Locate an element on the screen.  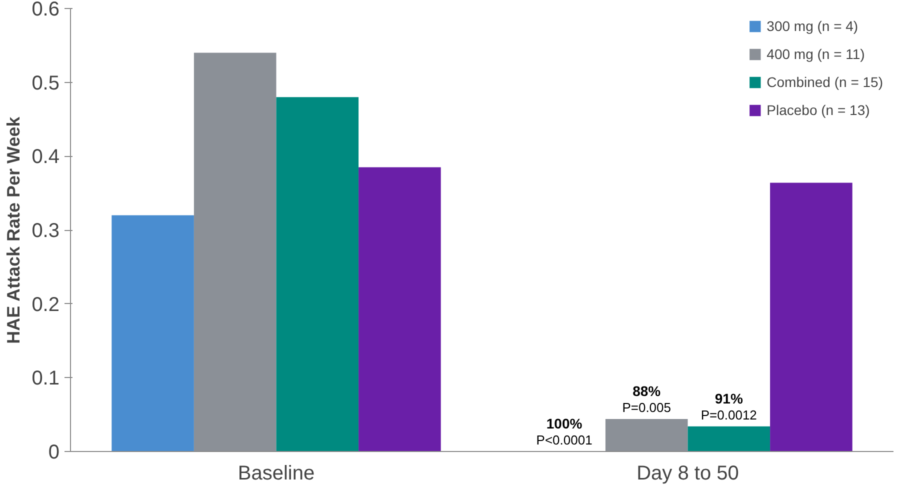
annotation: 100% P<0.0001 is located at coordinates (564, 432).